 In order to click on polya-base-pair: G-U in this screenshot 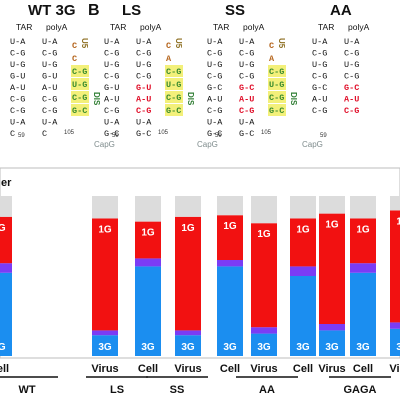, I will do `click(49, 77)`.